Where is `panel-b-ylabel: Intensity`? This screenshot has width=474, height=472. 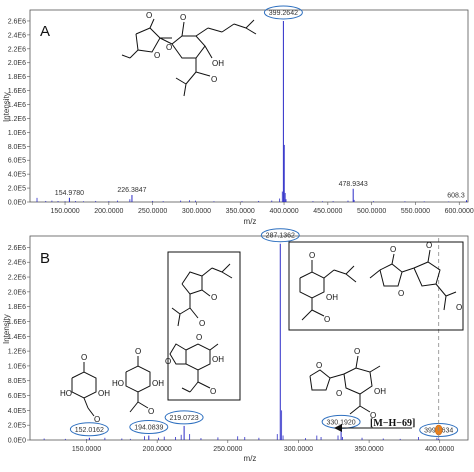 panel-b-ylabel: Intensity is located at coordinates (6, 329).